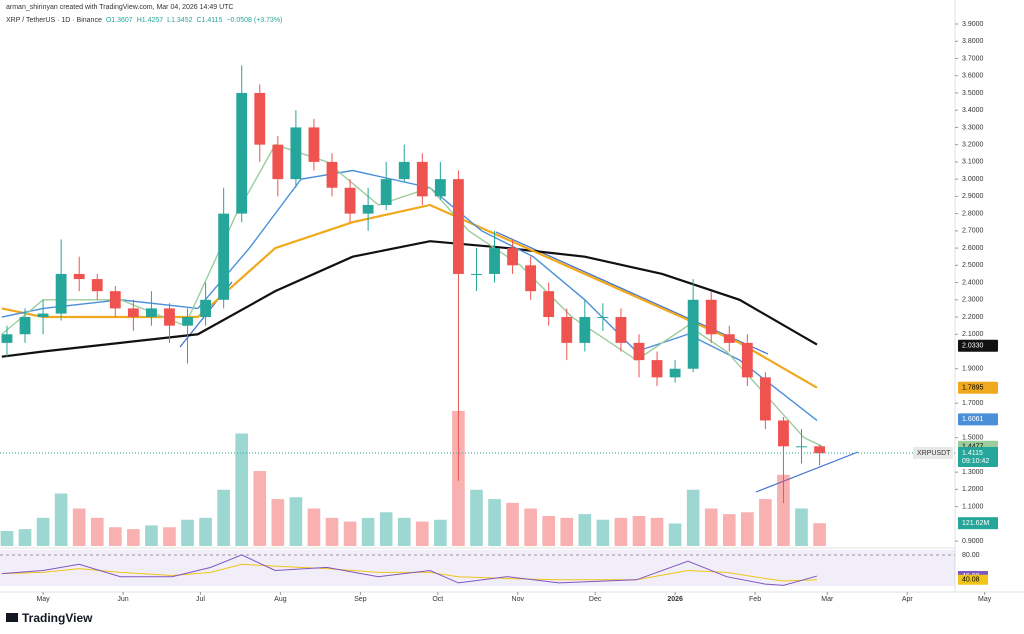  I want to click on x-tick-label: Jul, so click(200, 599).